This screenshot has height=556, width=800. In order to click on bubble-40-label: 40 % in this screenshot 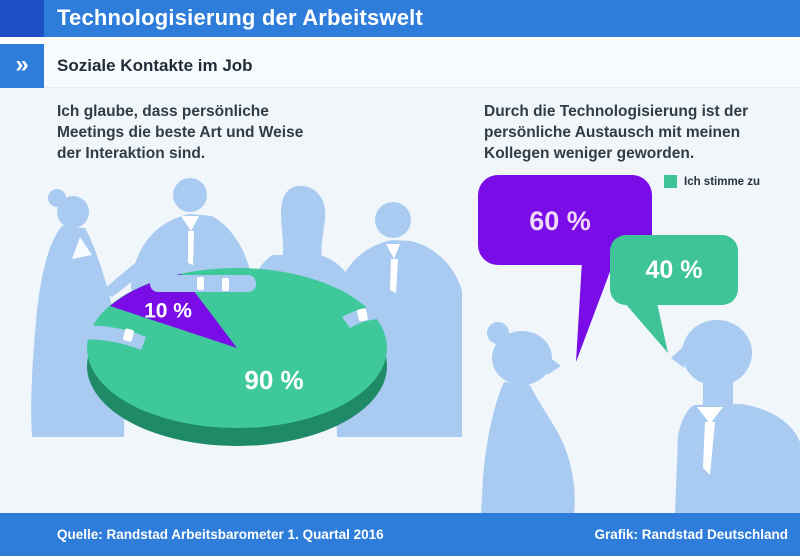, I will do `click(674, 270)`.